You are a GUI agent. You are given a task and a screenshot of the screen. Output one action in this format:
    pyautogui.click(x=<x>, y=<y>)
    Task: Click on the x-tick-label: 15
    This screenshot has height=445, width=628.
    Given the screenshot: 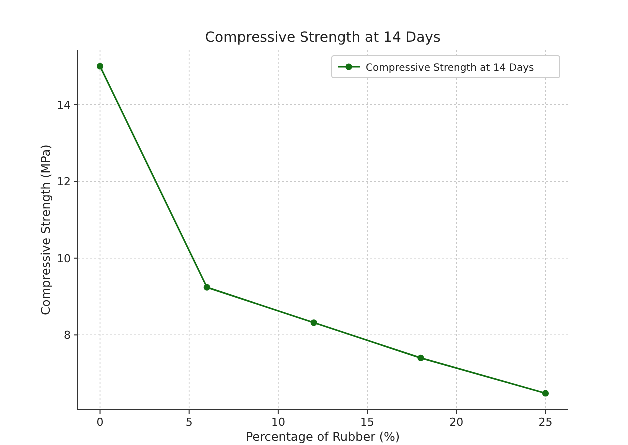 What is the action you would take?
    pyautogui.click(x=367, y=422)
    